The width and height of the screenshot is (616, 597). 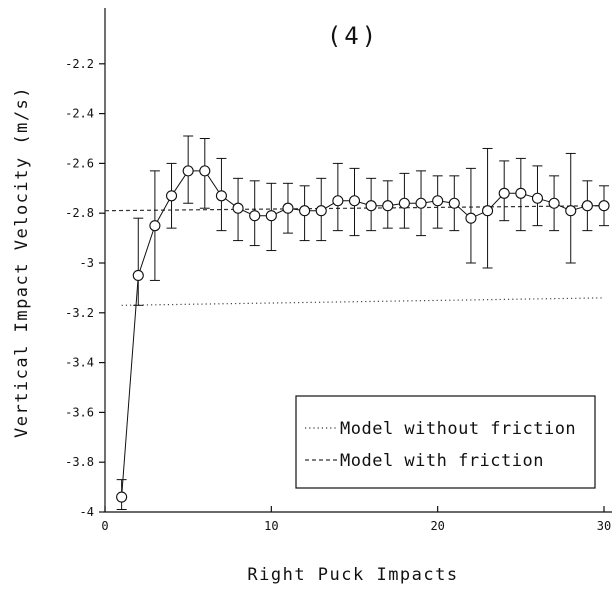 I want to click on chart-title: (4), so click(x=353, y=36).